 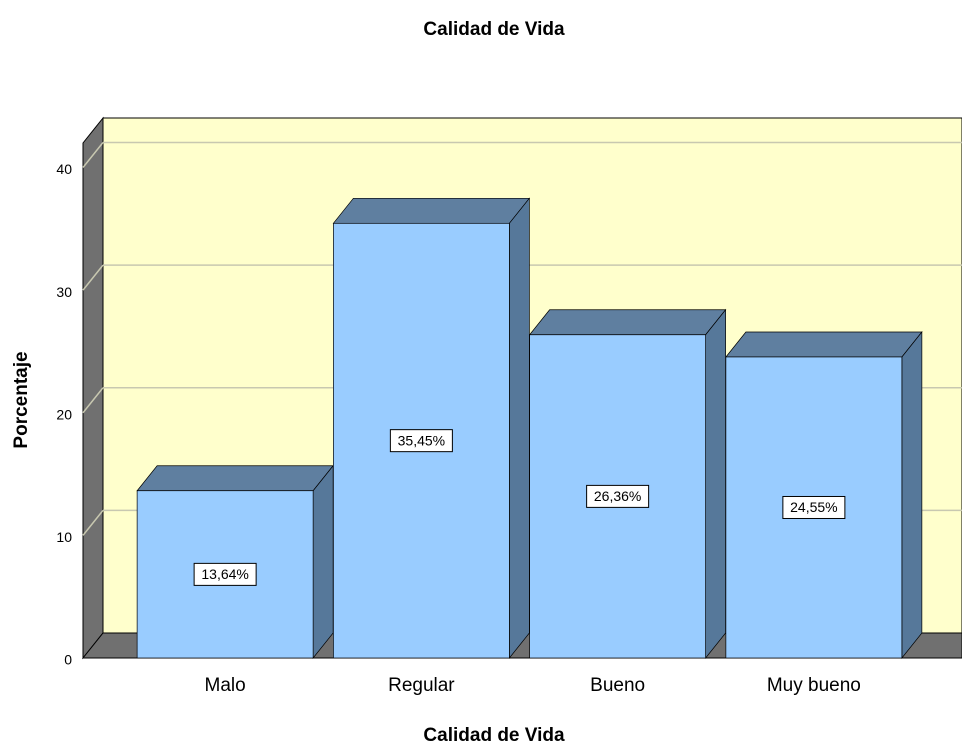 What do you see at coordinates (494, 29) in the screenshot?
I see `chart-title: Calidad de Vida` at bounding box center [494, 29].